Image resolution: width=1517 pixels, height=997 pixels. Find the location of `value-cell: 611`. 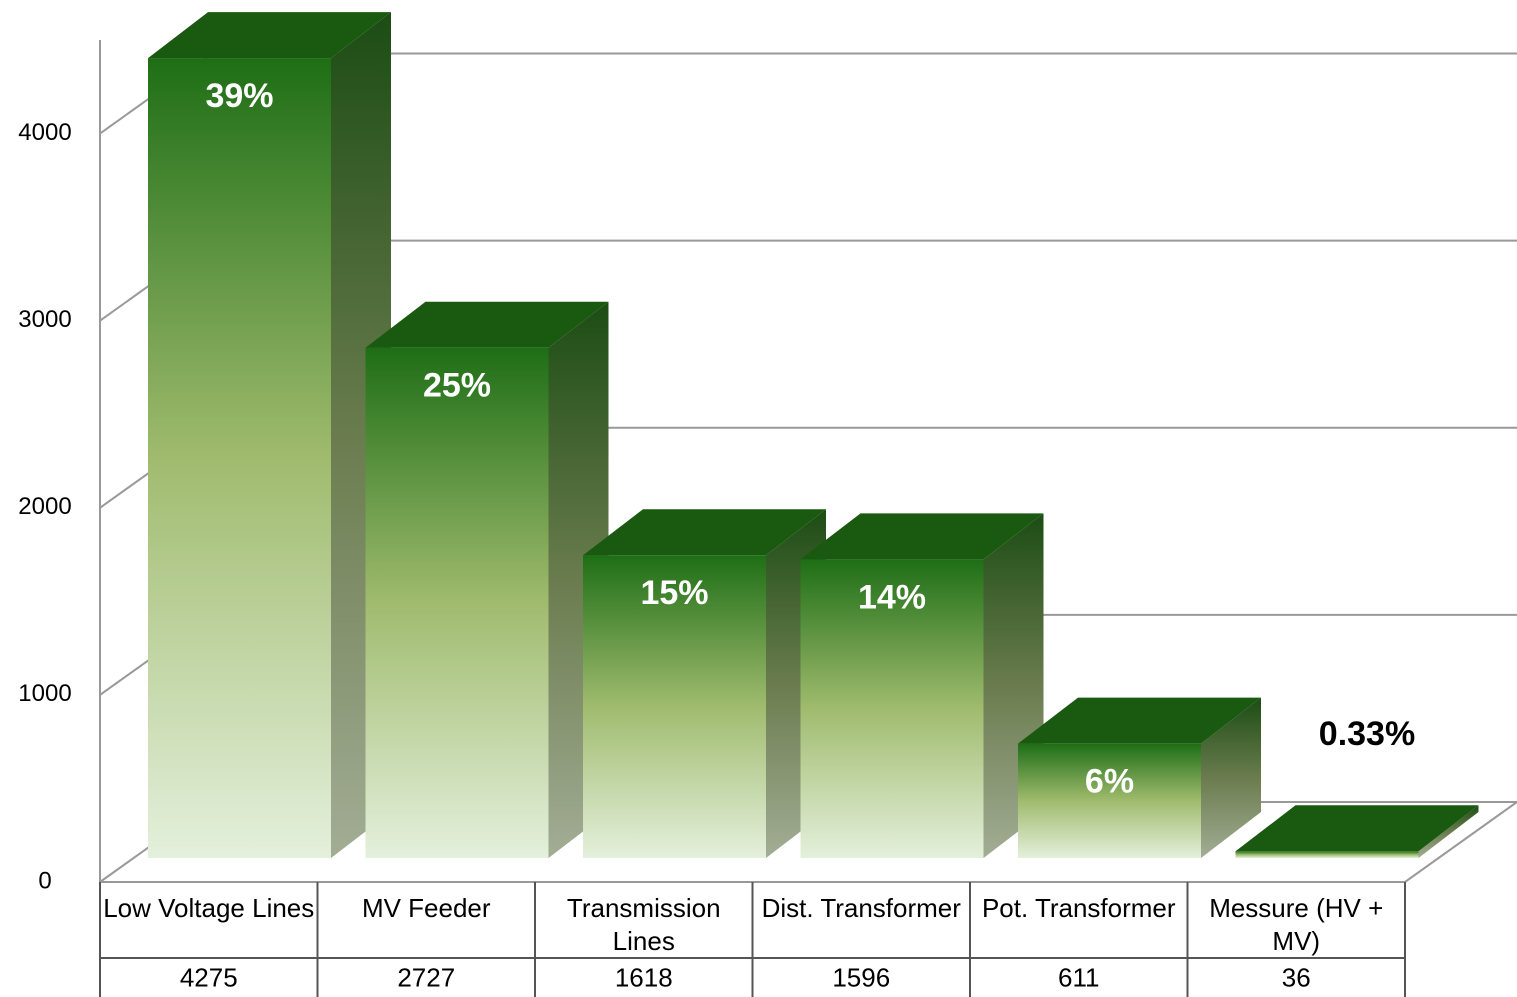

value-cell: 611 is located at coordinates (1078, 977).